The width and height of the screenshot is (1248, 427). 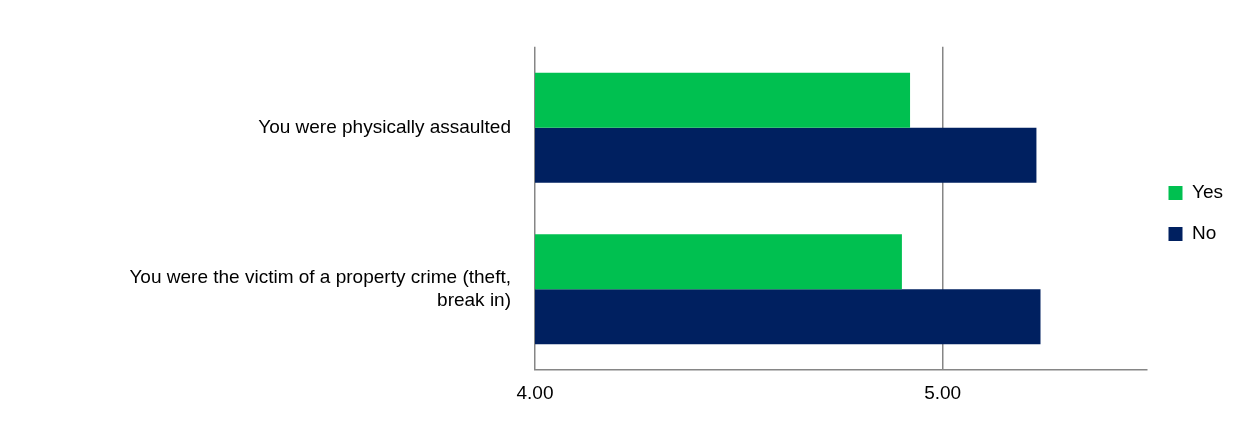 I want to click on legend-label: No, so click(x=1204, y=233).